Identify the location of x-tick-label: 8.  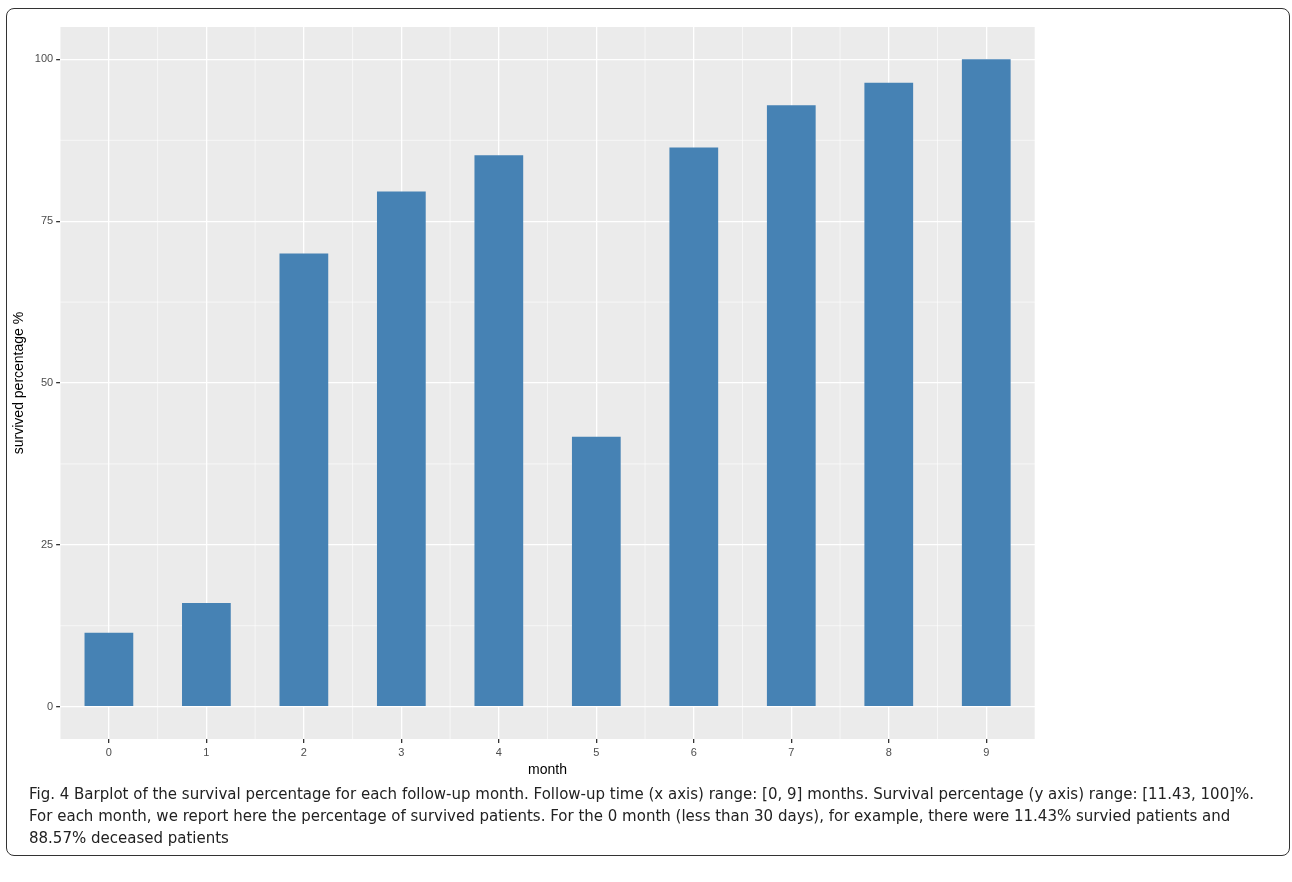
(888, 751).